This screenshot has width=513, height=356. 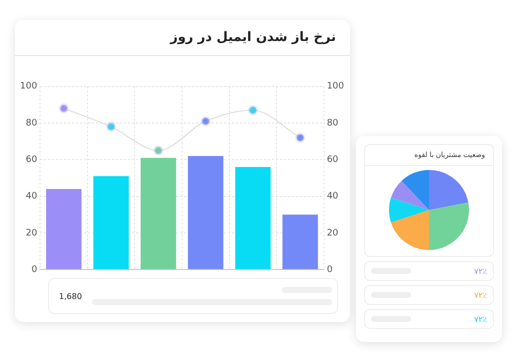 What do you see at coordinates (32, 160) in the screenshot?
I see `y-tick-label: 60` at bounding box center [32, 160].